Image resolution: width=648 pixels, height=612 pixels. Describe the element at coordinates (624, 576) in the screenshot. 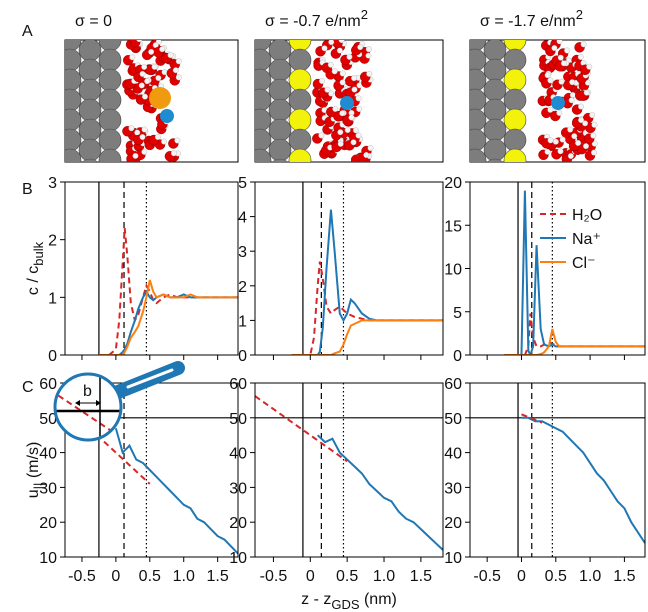

I see `x-tick-label: 1.5` at that location.